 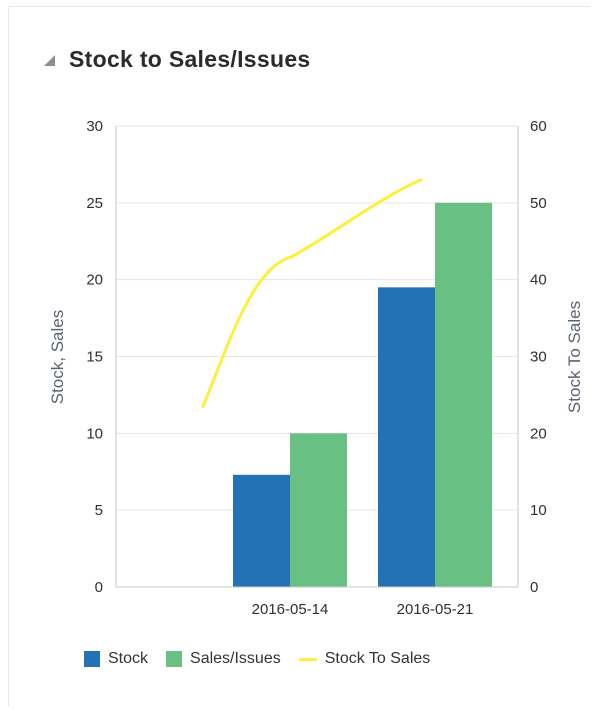 I want to click on line-stock-to-sales, so click(x=312, y=293).